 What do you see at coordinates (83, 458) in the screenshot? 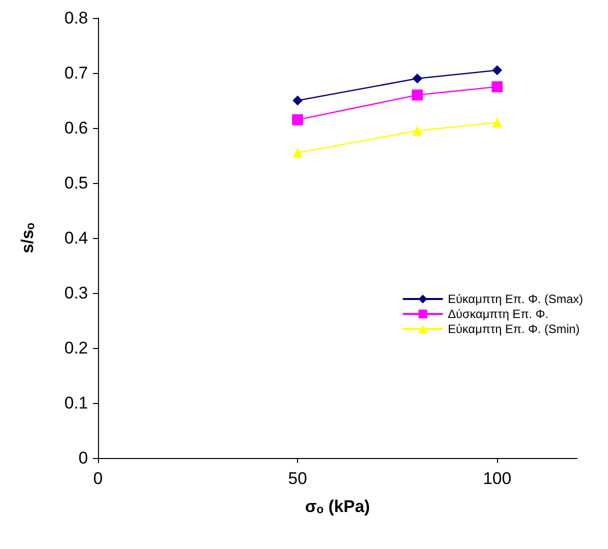
I see `y-tick-label: 0` at bounding box center [83, 458].